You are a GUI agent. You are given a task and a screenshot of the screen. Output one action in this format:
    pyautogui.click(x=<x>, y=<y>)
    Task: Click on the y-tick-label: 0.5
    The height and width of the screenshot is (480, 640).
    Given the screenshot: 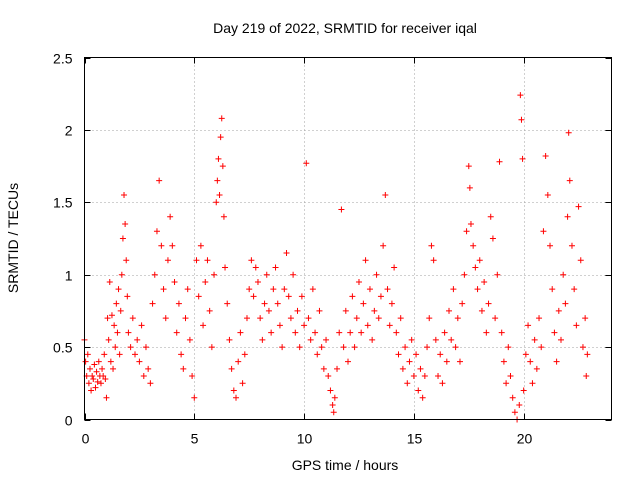 What is the action you would take?
    pyautogui.click(x=63, y=348)
    